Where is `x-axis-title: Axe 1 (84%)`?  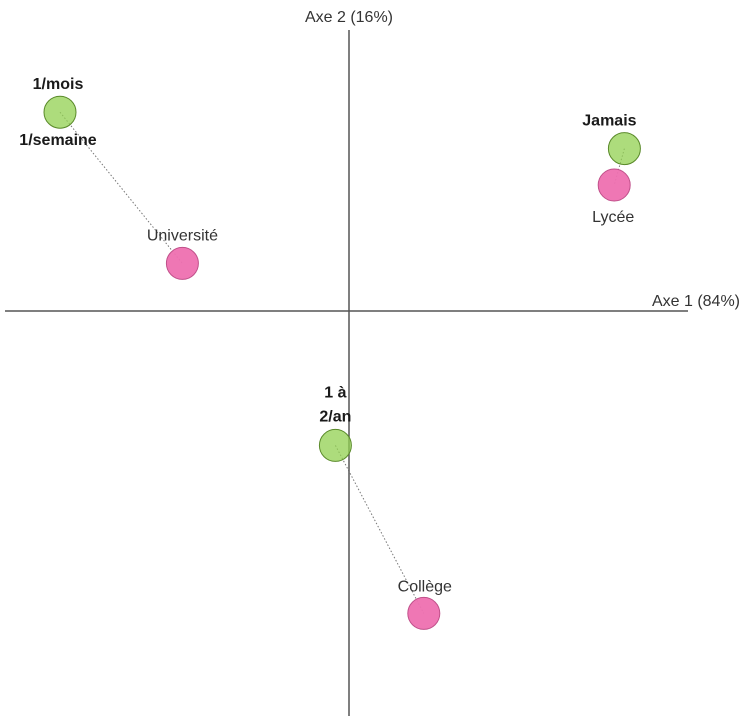 x-axis-title: Axe 1 (84%) is located at coordinates (696, 301).